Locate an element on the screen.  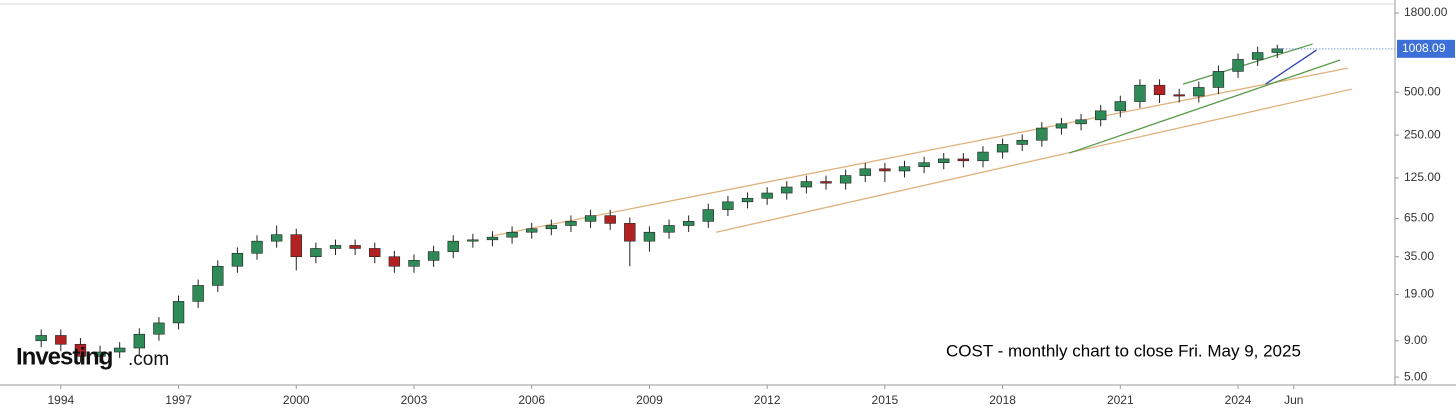
x-tick-label: 2024 is located at coordinates (1238, 400).